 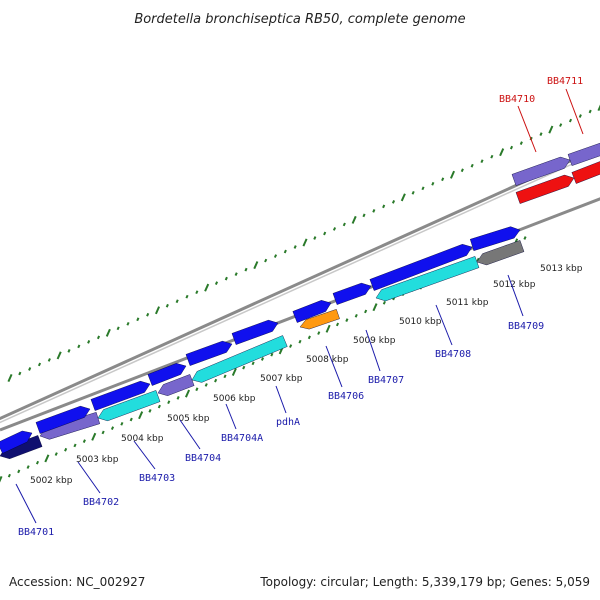 I want to click on kbp-tick-label: 5005 kbp, so click(x=188, y=419).